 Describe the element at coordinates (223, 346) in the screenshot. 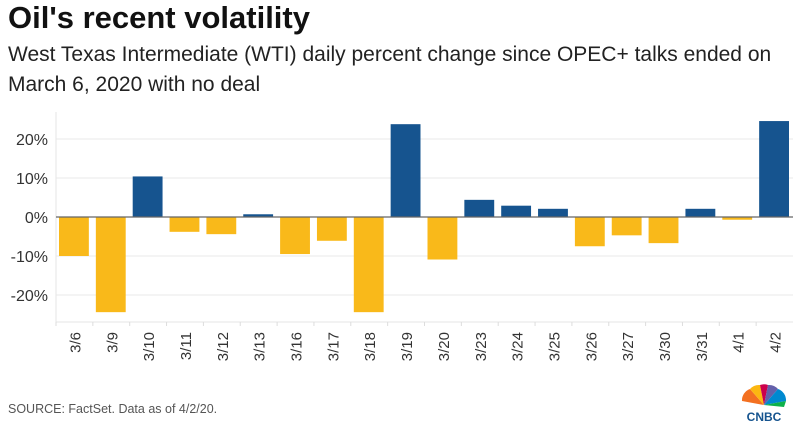

I see `x-tick-label: 3/12` at that location.